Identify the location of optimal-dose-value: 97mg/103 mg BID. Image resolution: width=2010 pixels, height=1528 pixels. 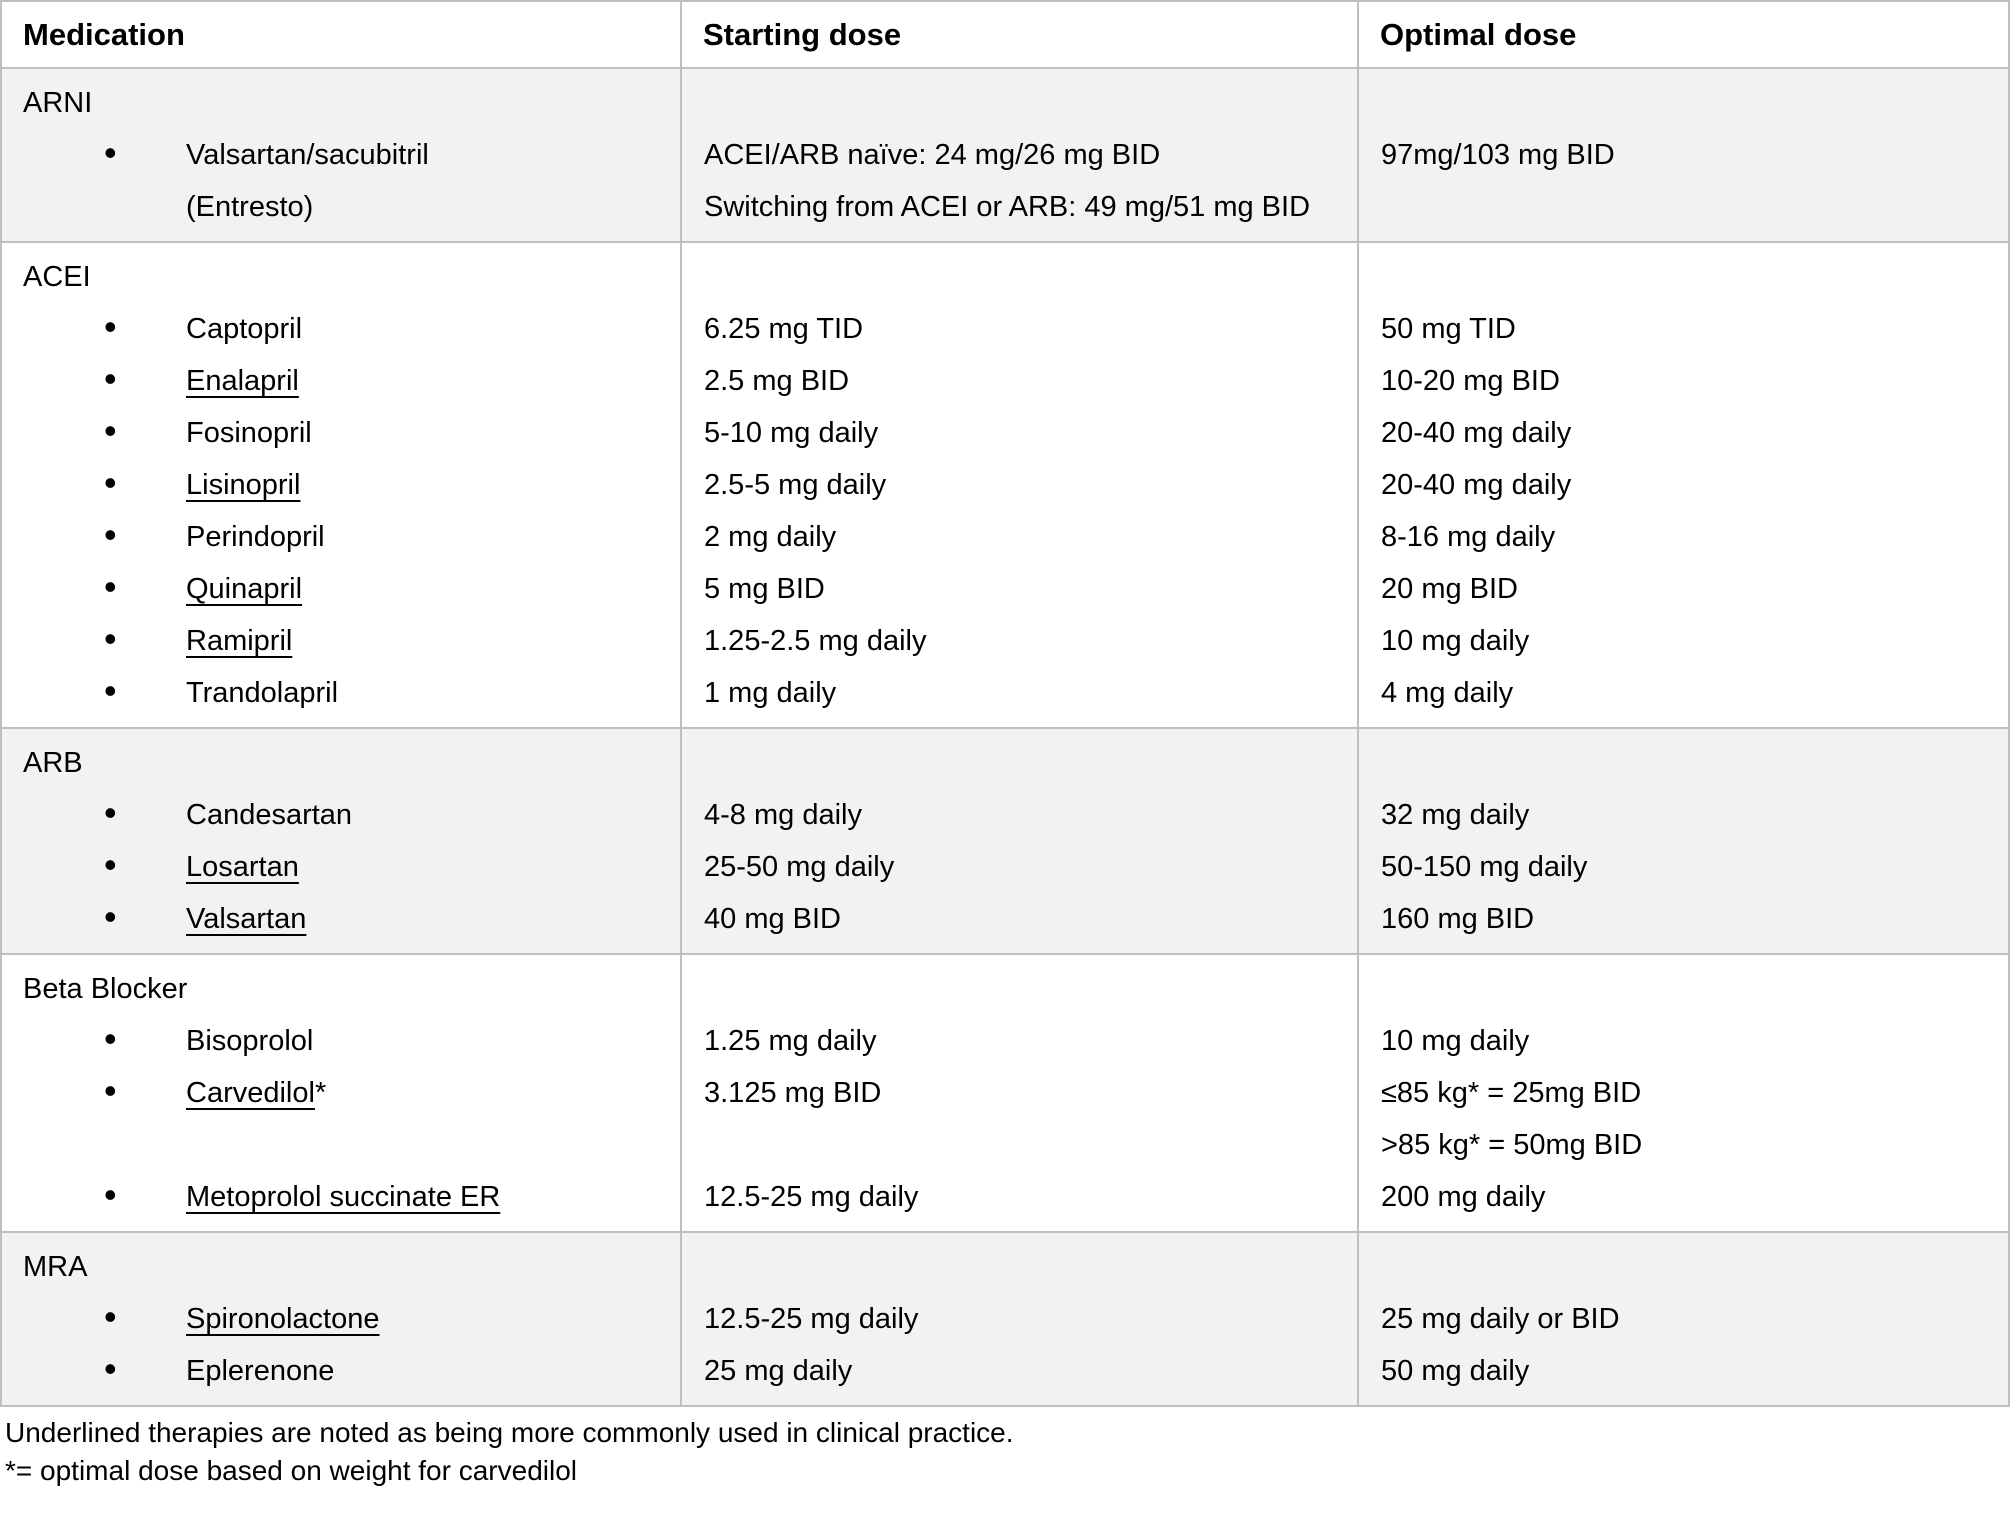
(1498, 155).